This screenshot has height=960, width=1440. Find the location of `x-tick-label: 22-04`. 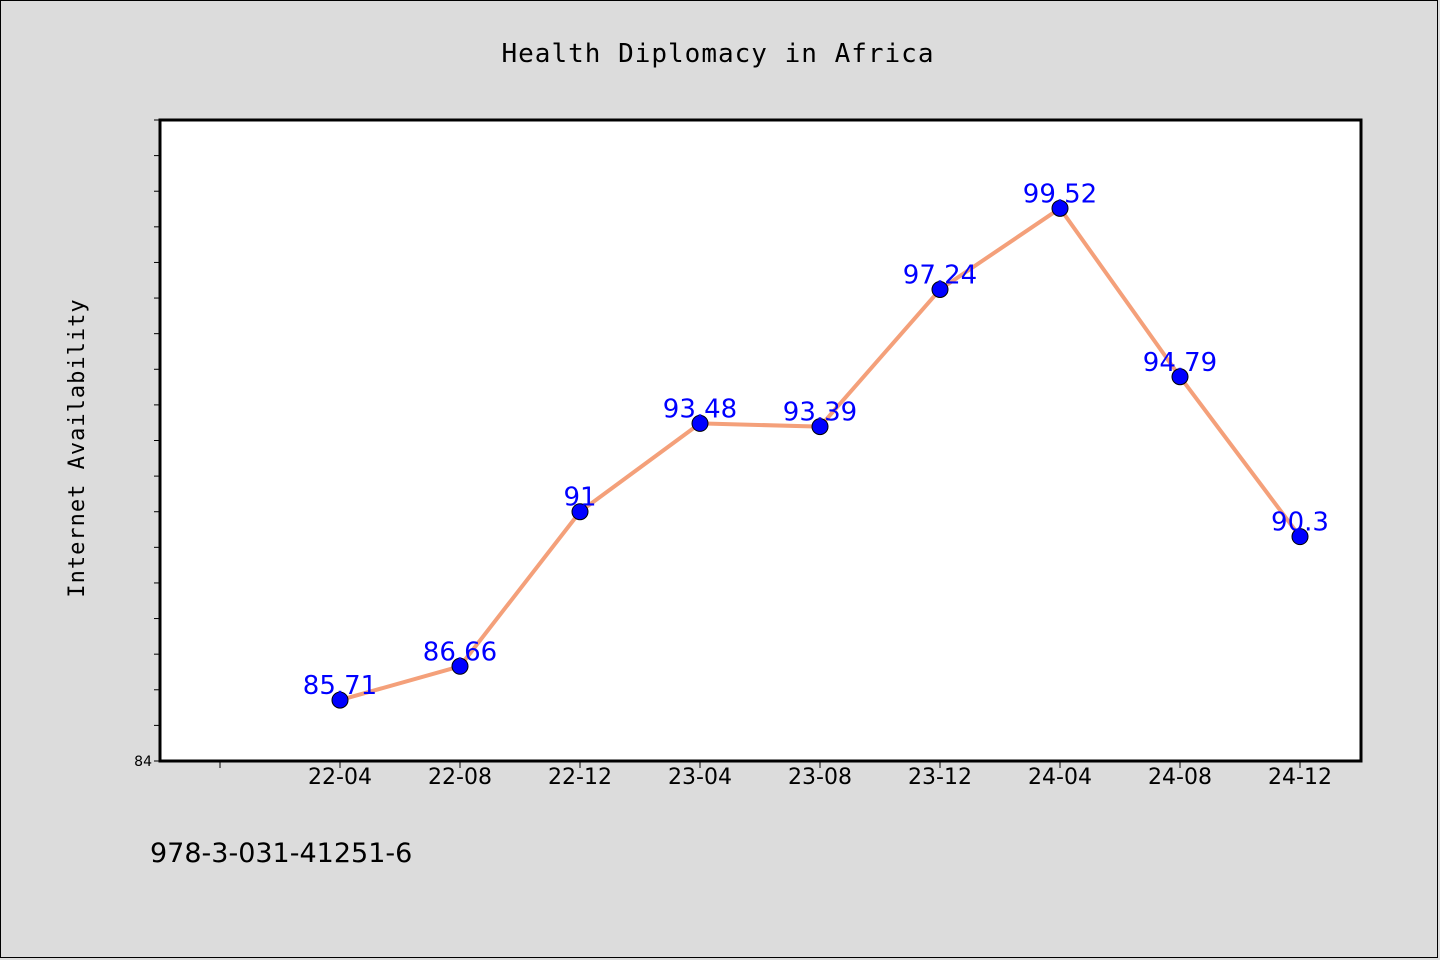

x-tick-label: 22-04 is located at coordinates (340, 777).